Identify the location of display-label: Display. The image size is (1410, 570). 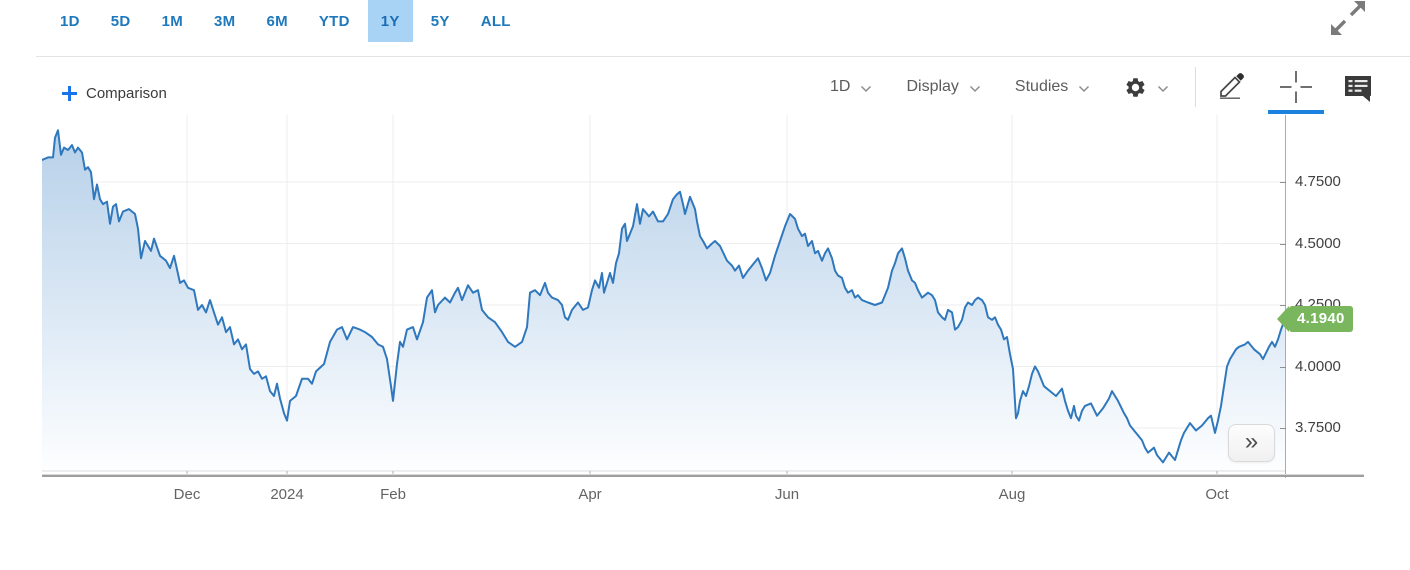
(932, 86).